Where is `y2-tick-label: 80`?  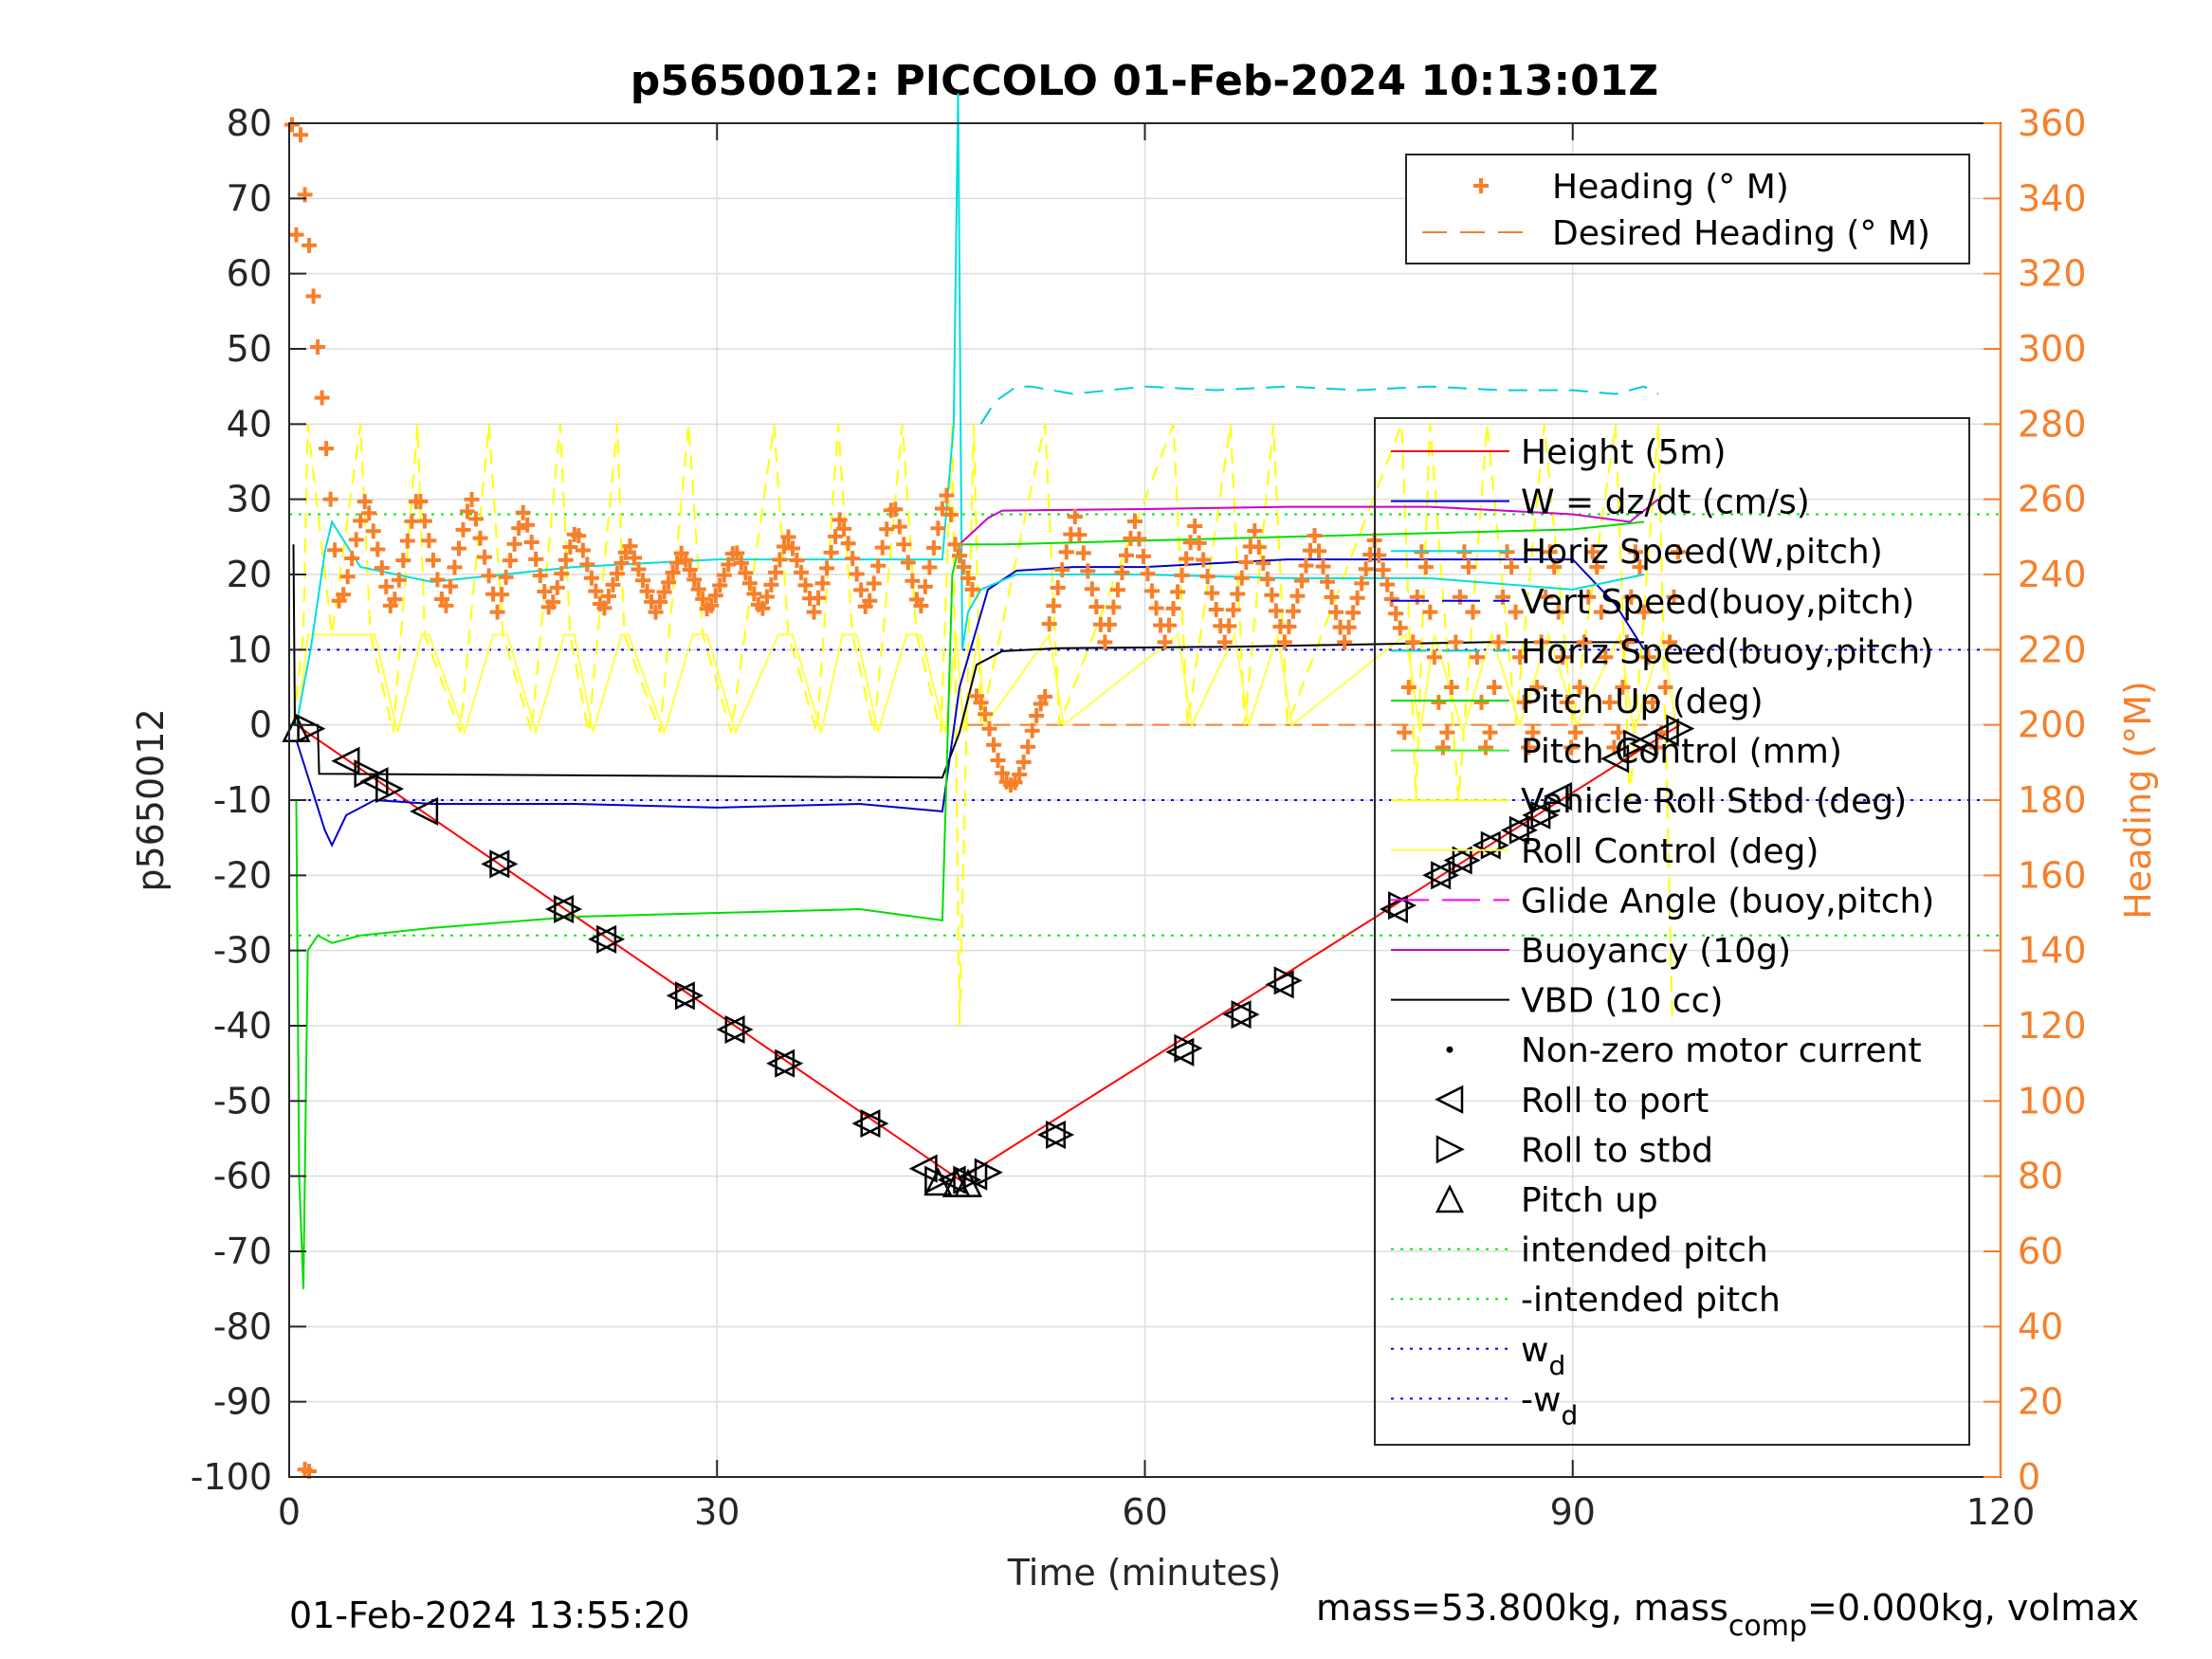
y2-tick-label: 80 is located at coordinates (2040, 1176).